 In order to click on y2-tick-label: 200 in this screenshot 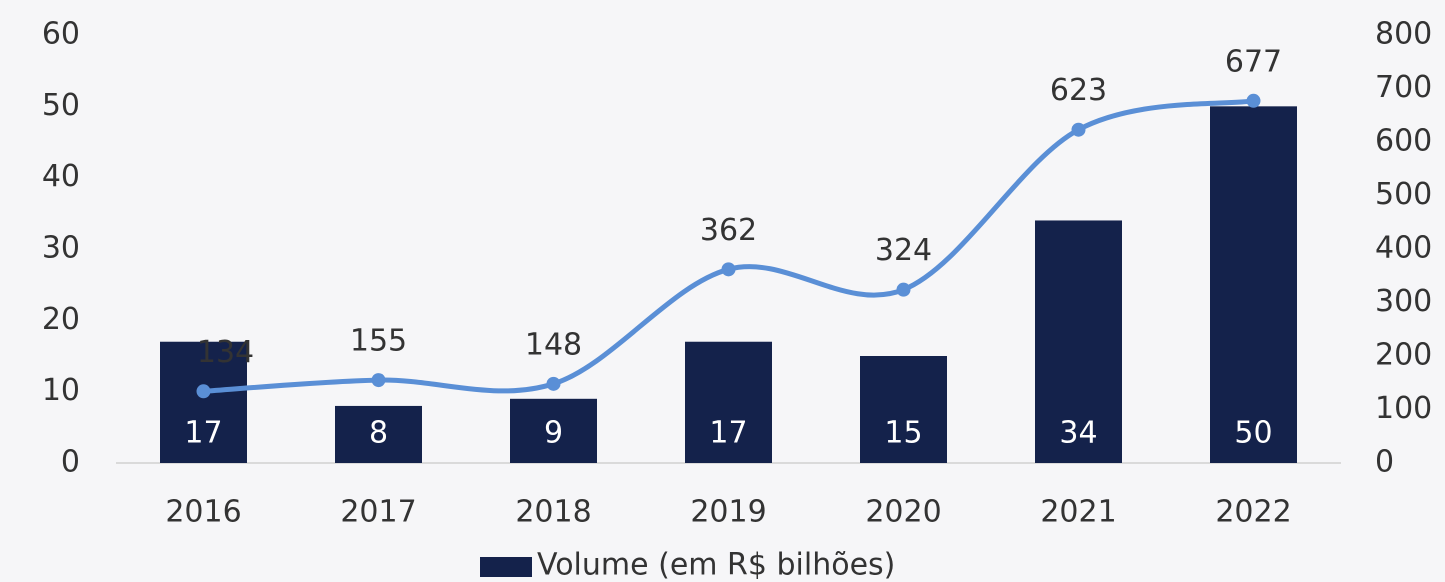, I will do `click(1403, 355)`.